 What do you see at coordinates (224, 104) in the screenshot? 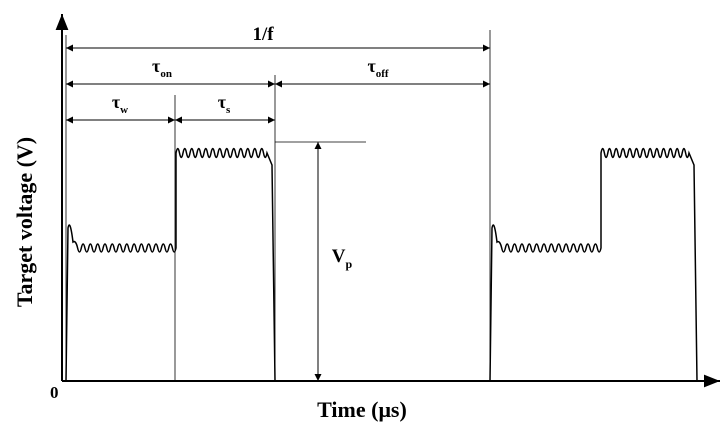
I see `tau-s-label: τs` at bounding box center [224, 104].